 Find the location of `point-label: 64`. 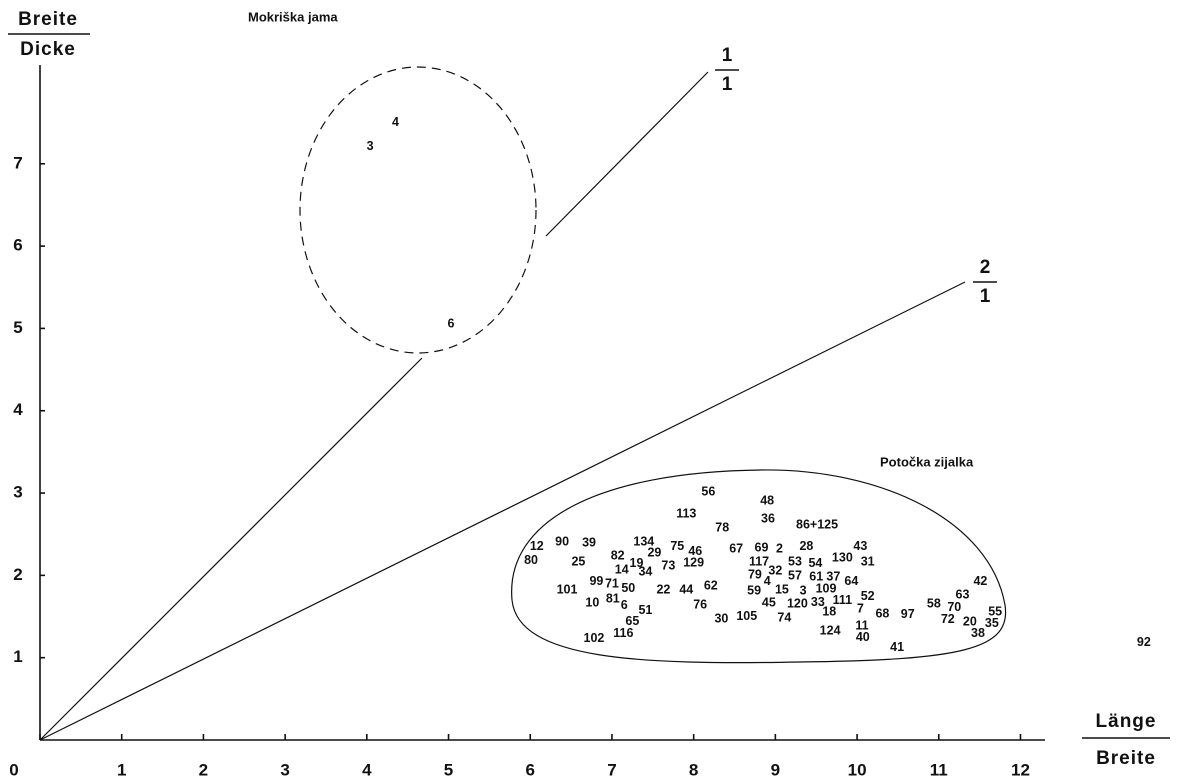

point-label: 64 is located at coordinates (851, 581).